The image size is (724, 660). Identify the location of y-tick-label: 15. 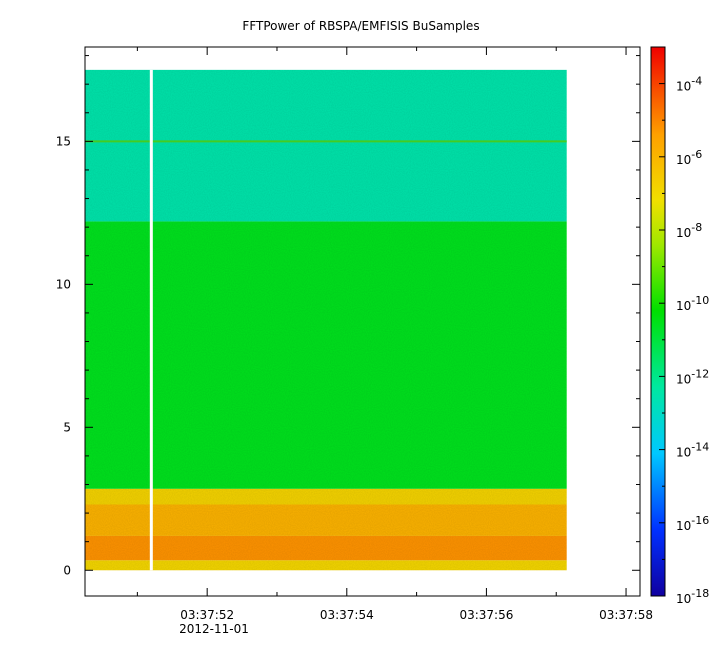
(63, 141).